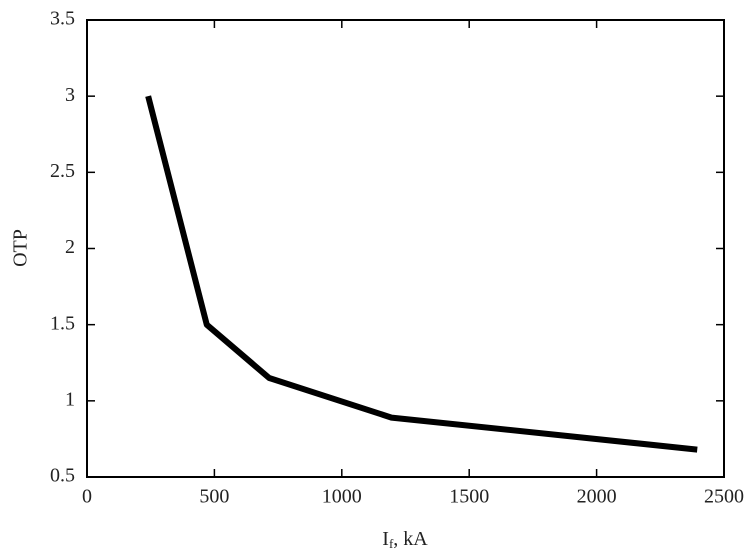 The width and height of the screenshot is (754, 557). What do you see at coordinates (385, 539) in the screenshot?
I see `x-axis-label-main: I` at bounding box center [385, 539].